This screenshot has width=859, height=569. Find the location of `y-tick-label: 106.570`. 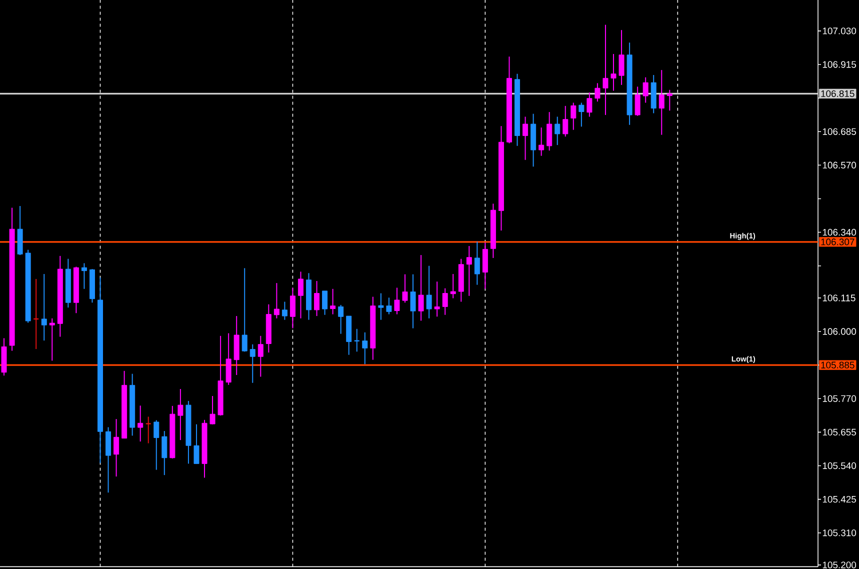

y-tick-label: 106.570 is located at coordinates (839, 165).